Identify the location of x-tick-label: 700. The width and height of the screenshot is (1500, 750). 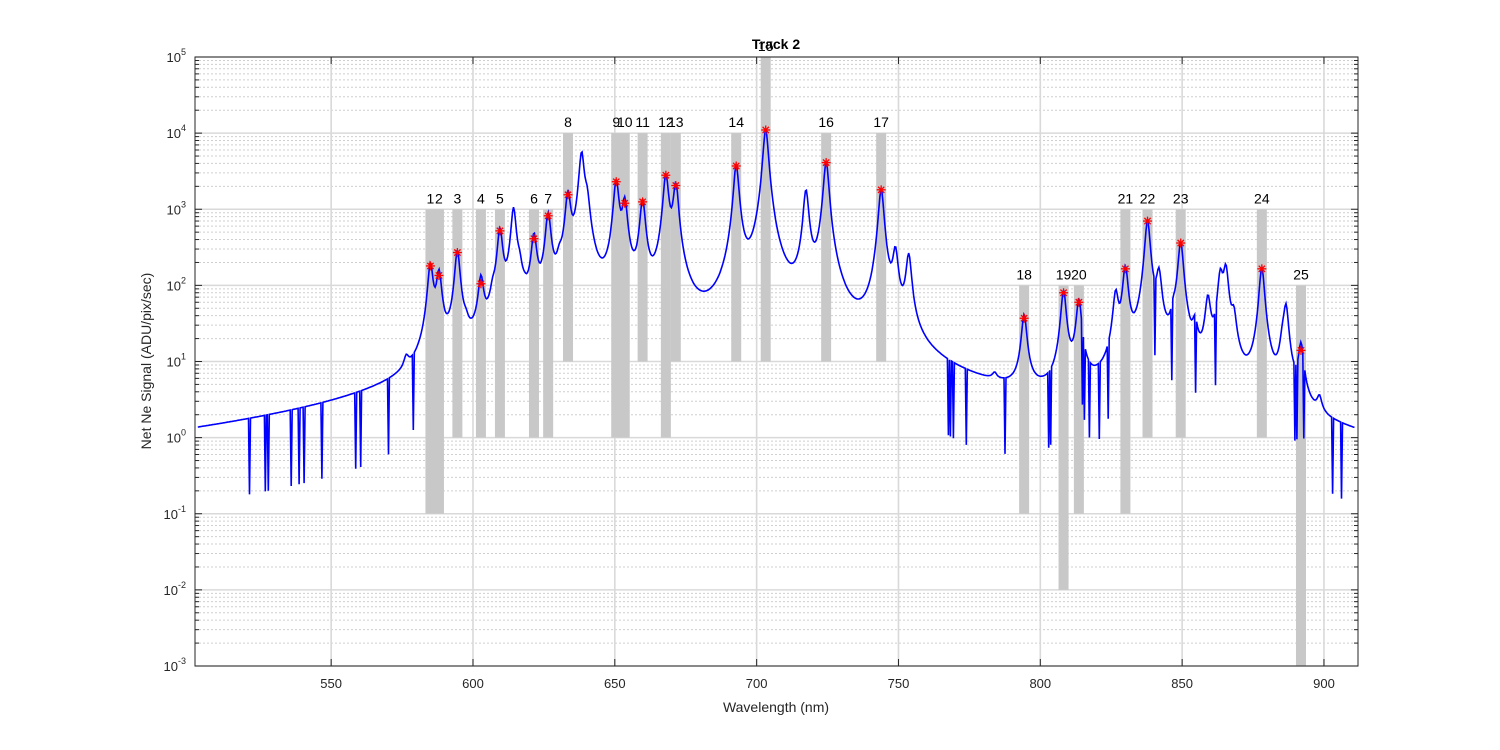
(757, 683).